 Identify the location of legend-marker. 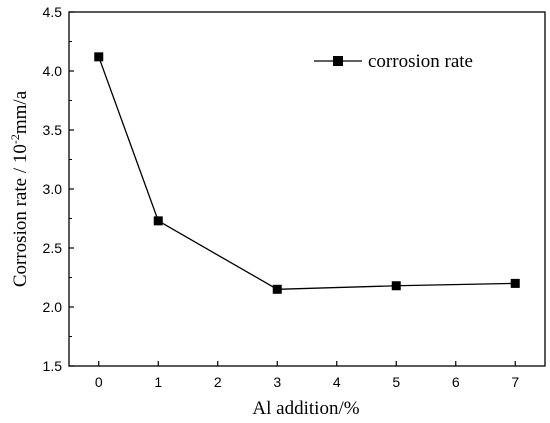
(338, 61).